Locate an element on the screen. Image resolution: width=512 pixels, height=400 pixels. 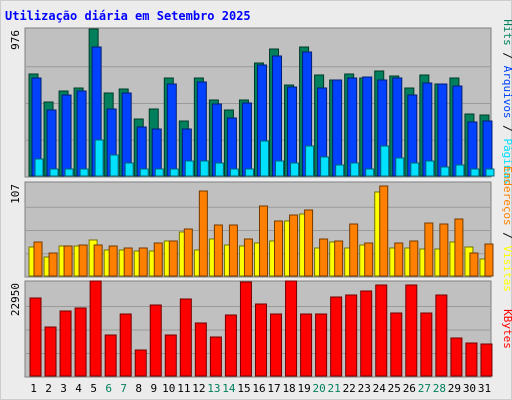
x-tick-label: 19 is located at coordinates (303, 388).